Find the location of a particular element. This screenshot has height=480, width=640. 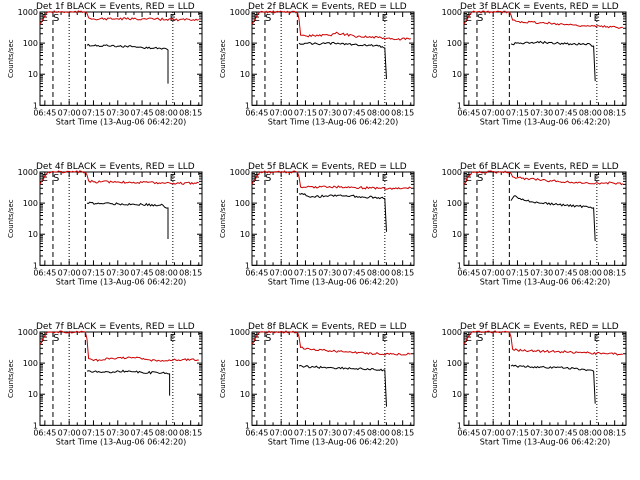

plot-frame is located at coordinates (333, 378).